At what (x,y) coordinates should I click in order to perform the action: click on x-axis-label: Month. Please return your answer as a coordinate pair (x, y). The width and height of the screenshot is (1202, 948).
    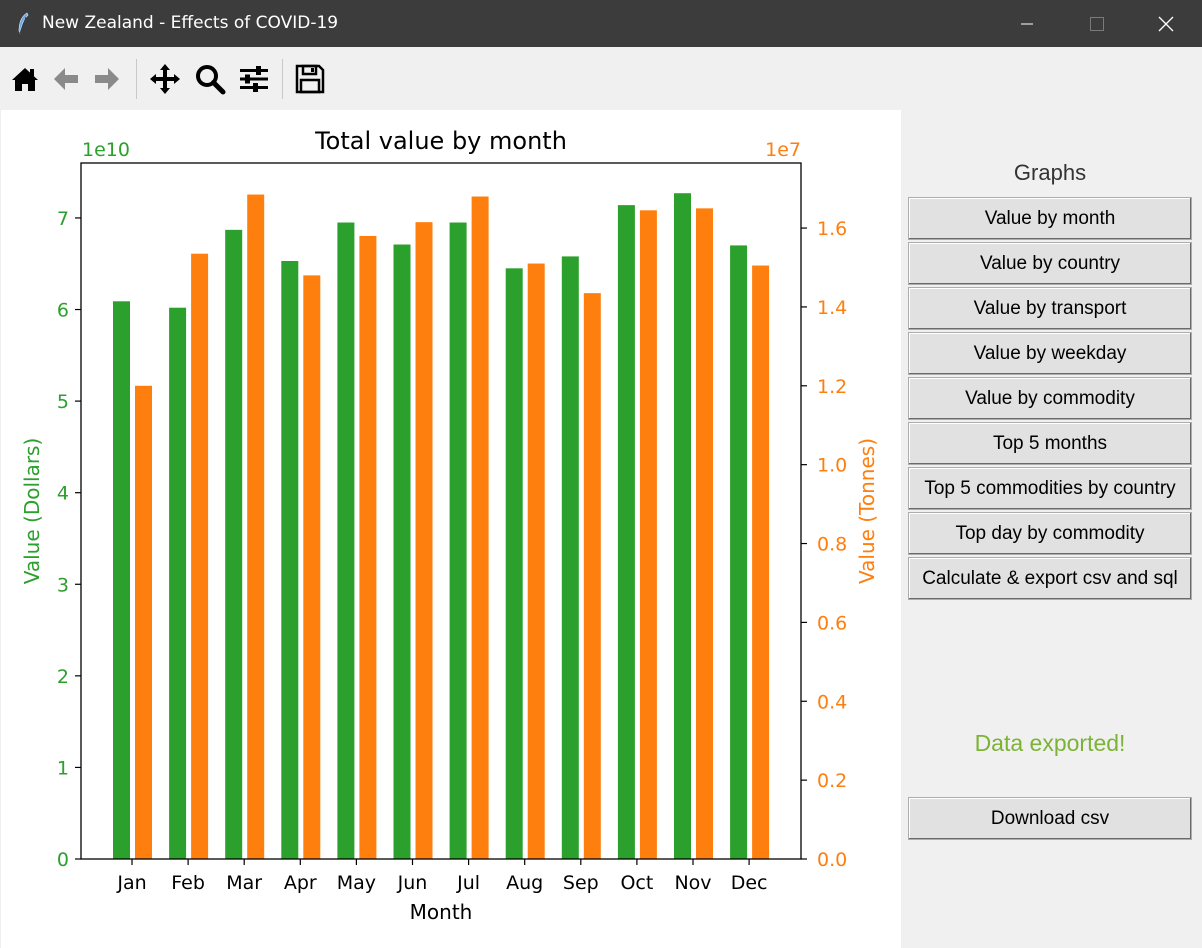
    Looking at the image, I should click on (441, 912).